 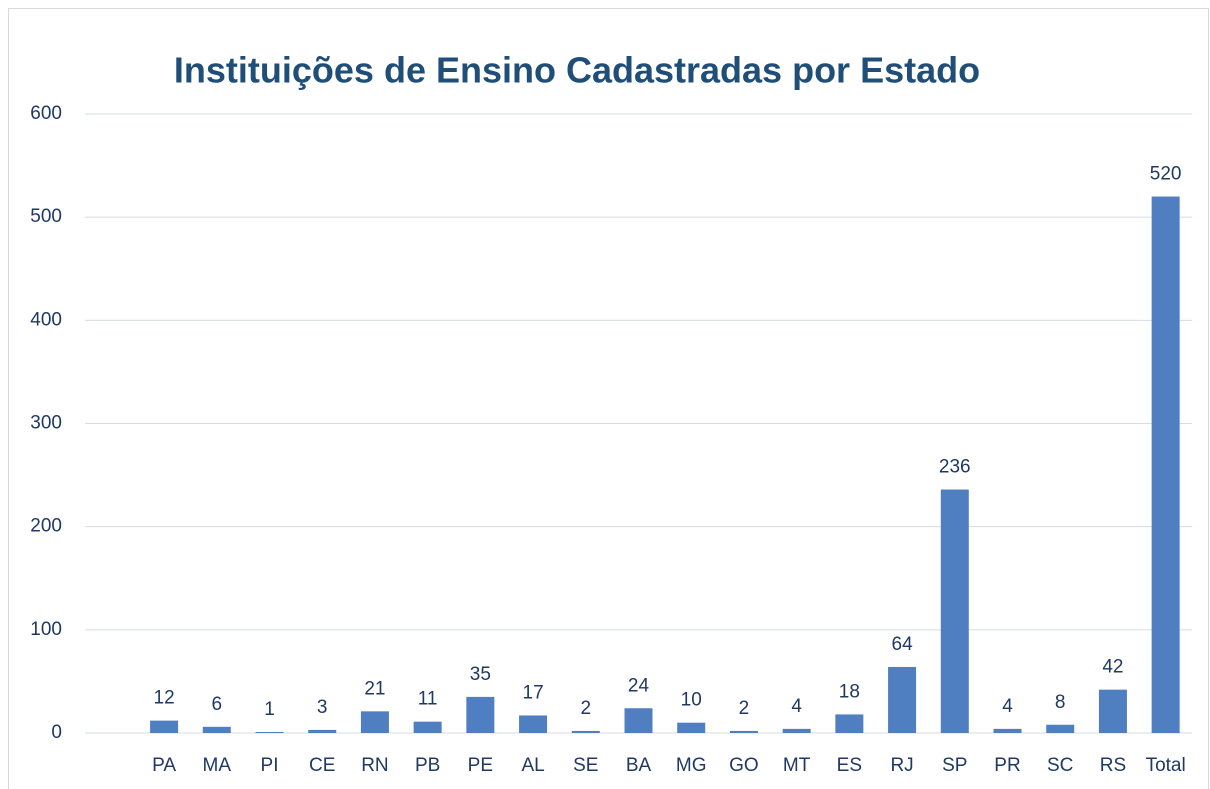 What do you see at coordinates (480, 765) in the screenshot?
I see `x-tick-label: PE` at bounding box center [480, 765].